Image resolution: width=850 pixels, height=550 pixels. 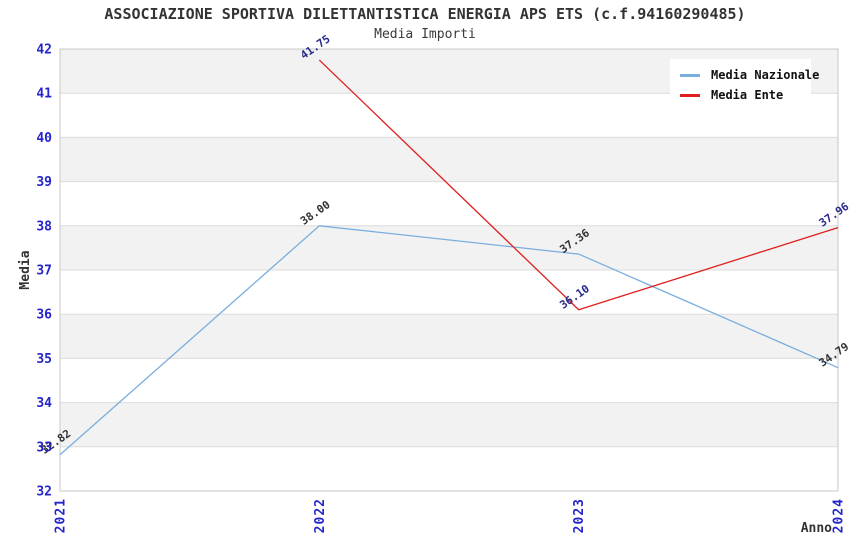 I want to click on legend-item-media-ente: Media Ente, so click(x=741, y=95).